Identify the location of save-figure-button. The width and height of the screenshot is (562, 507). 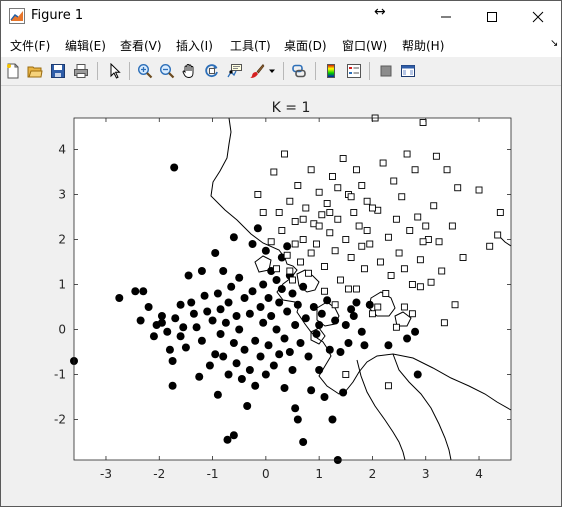
(58, 71).